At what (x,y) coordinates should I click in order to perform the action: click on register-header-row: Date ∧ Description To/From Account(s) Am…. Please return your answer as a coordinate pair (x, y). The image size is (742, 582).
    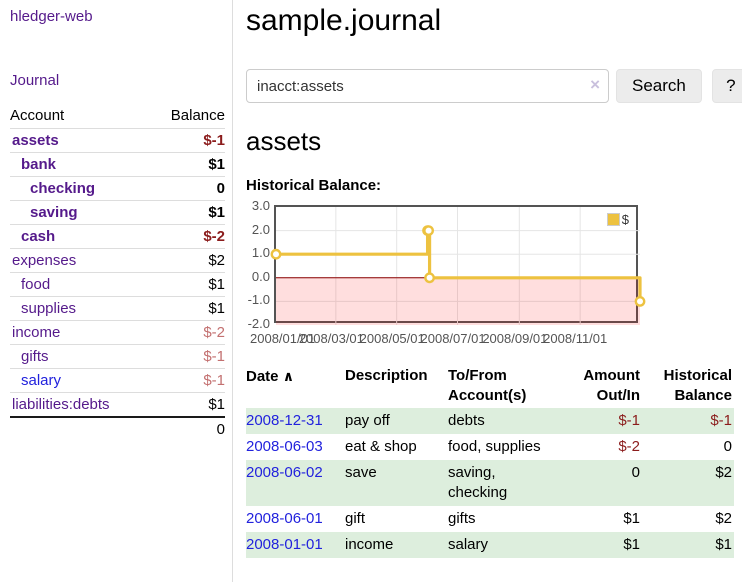
    Looking at the image, I should click on (490, 386).